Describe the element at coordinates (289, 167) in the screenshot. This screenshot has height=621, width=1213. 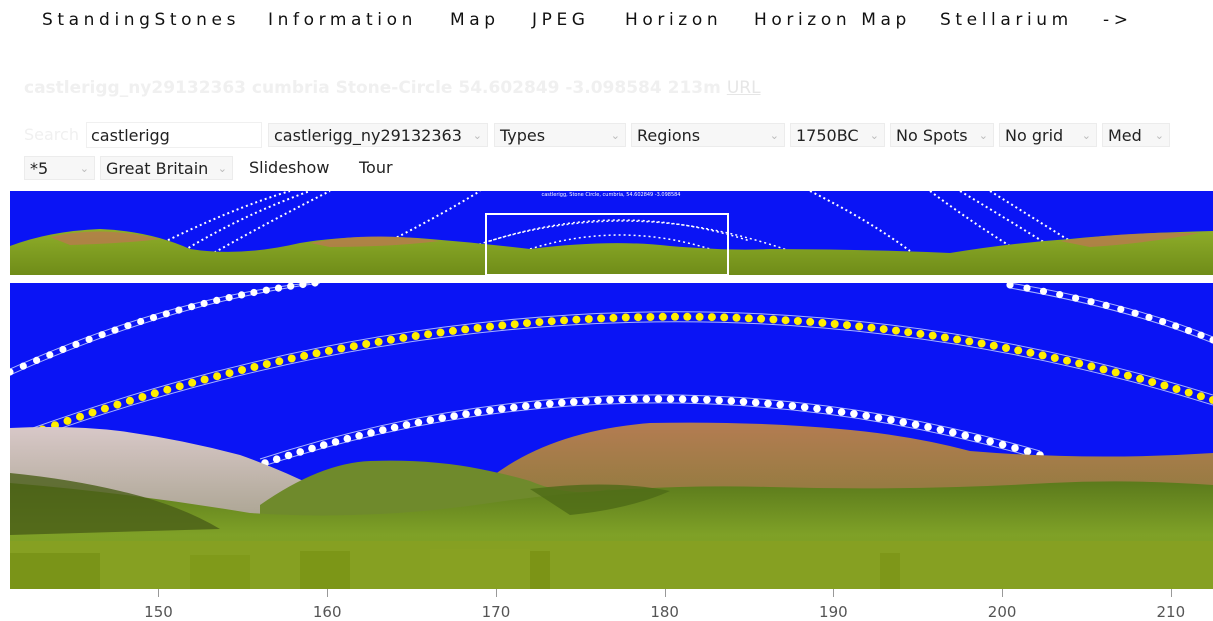
I see `slideshow-link: Slideshow` at that location.